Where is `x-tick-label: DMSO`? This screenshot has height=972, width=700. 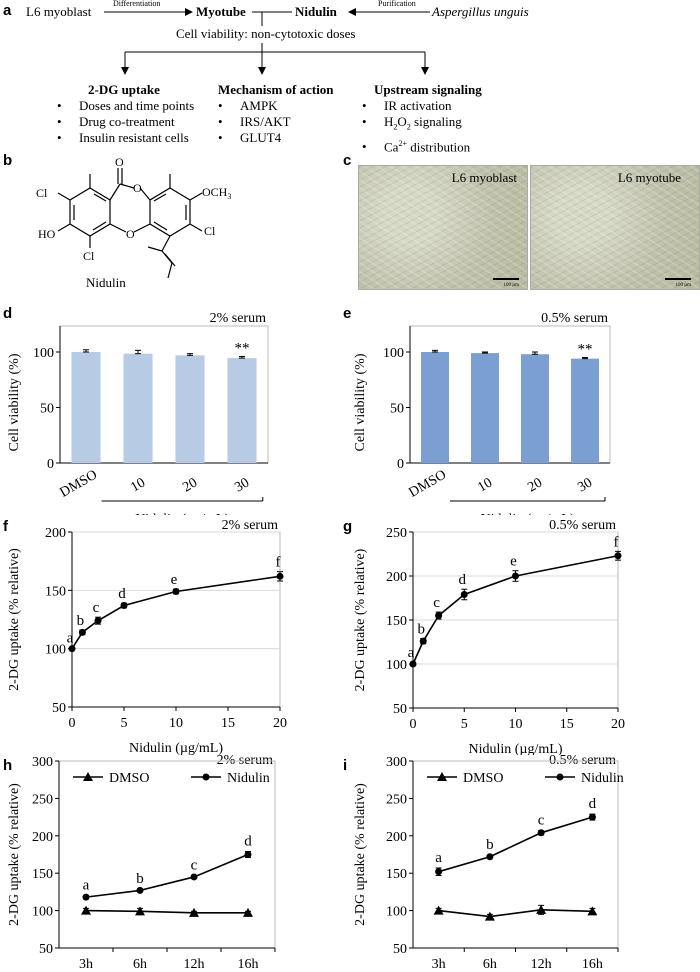
x-tick-label: DMSO is located at coordinates (427, 483).